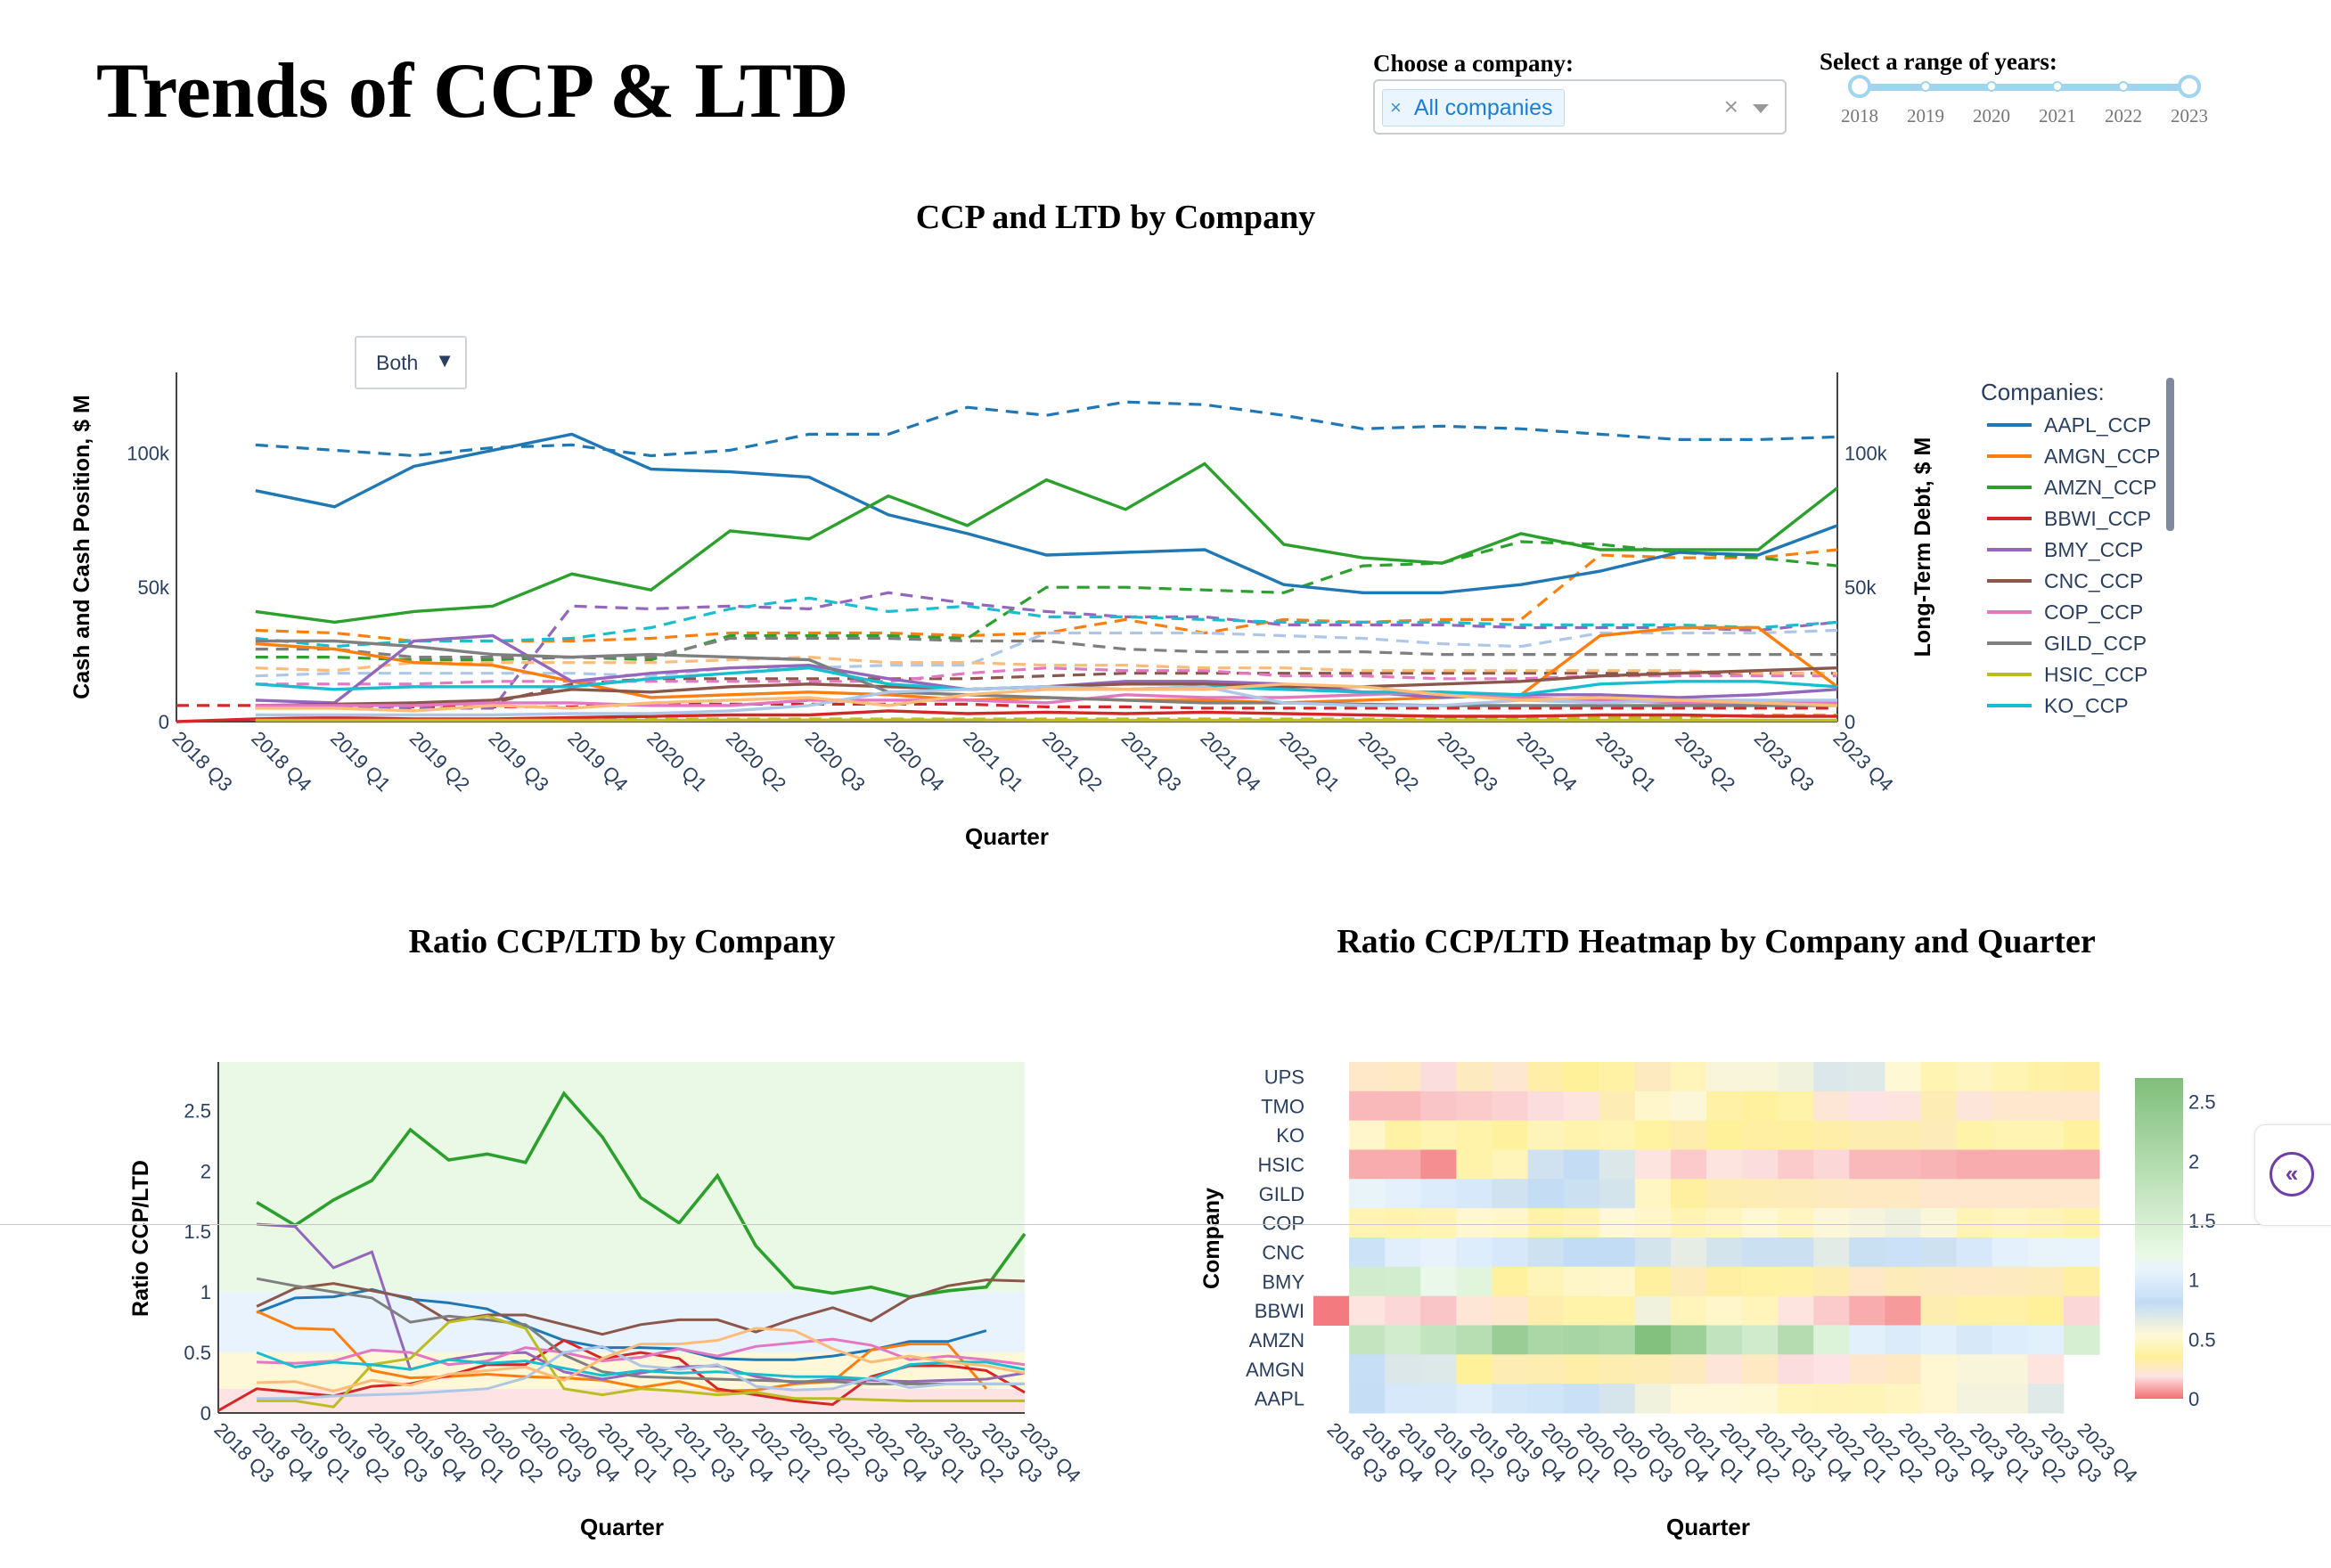 This screenshot has height=1568, width=2331. Describe the element at coordinates (1277, 1340) in the screenshot. I see `y-tick-label: AMZN` at that location.